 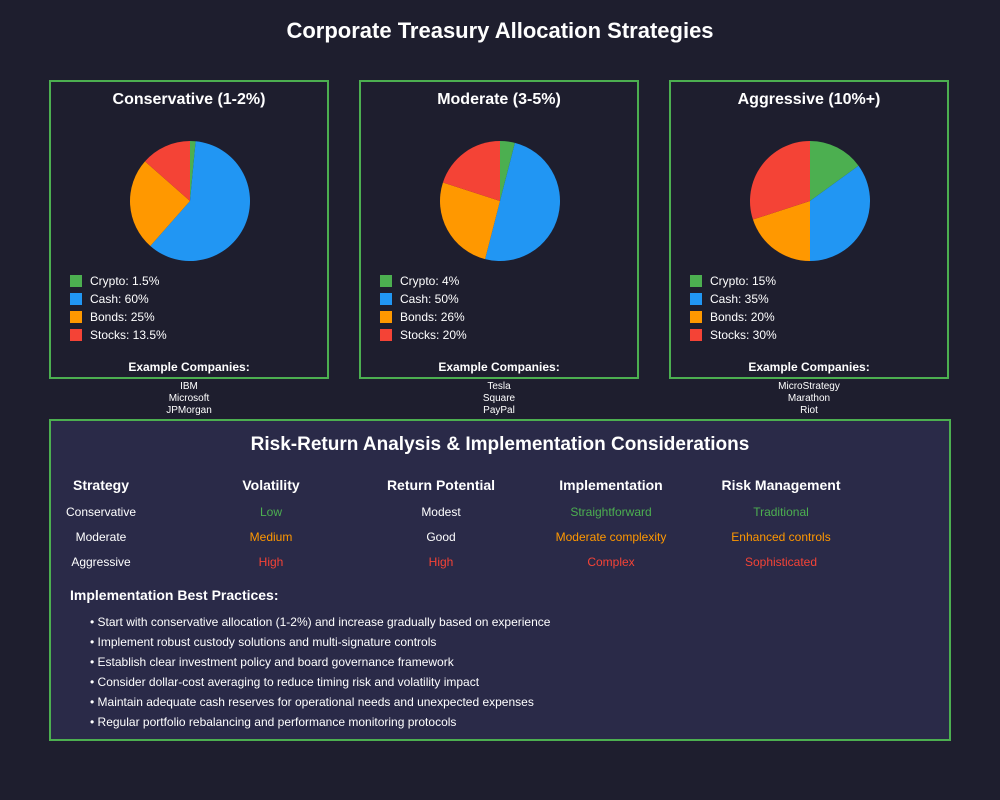 What do you see at coordinates (101, 537) in the screenshot?
I see `table-cell: Moderate` at bounding box center [101, 537].